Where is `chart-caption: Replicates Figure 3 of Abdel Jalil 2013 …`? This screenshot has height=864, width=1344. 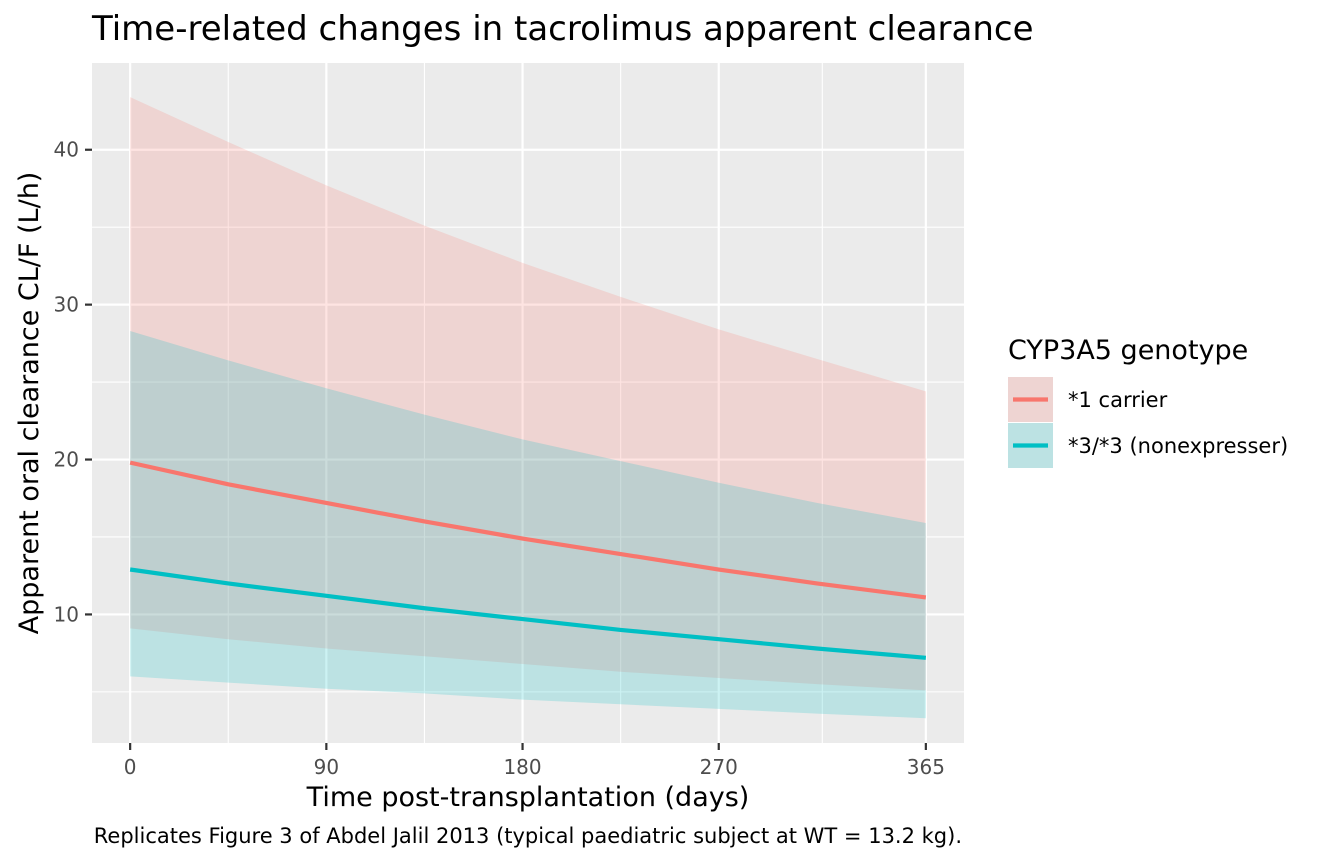
chart-caption: Replicates Figure 3 of Abdel Jalil 2013 … is located at coordinates (528, 836).